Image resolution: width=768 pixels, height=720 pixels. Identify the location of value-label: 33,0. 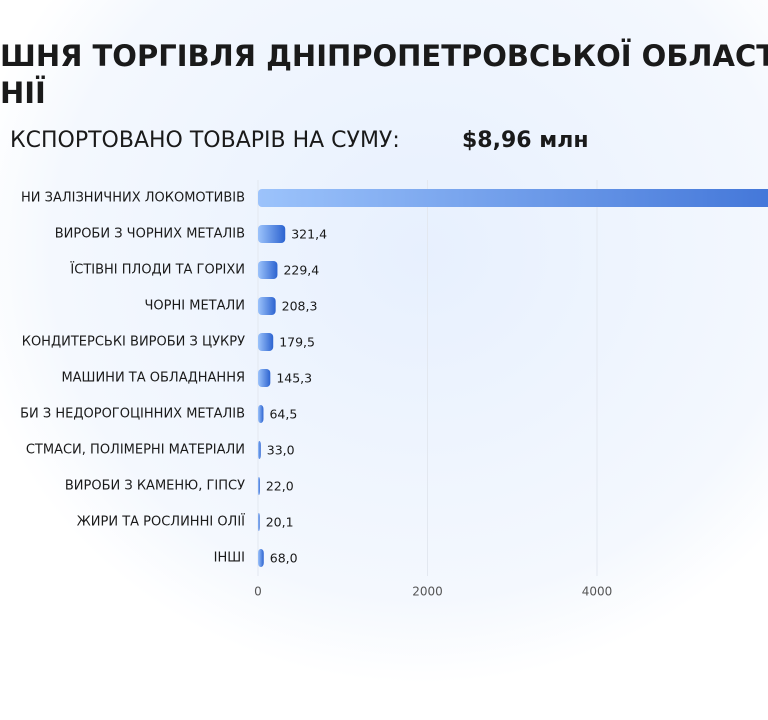
(281, 450).